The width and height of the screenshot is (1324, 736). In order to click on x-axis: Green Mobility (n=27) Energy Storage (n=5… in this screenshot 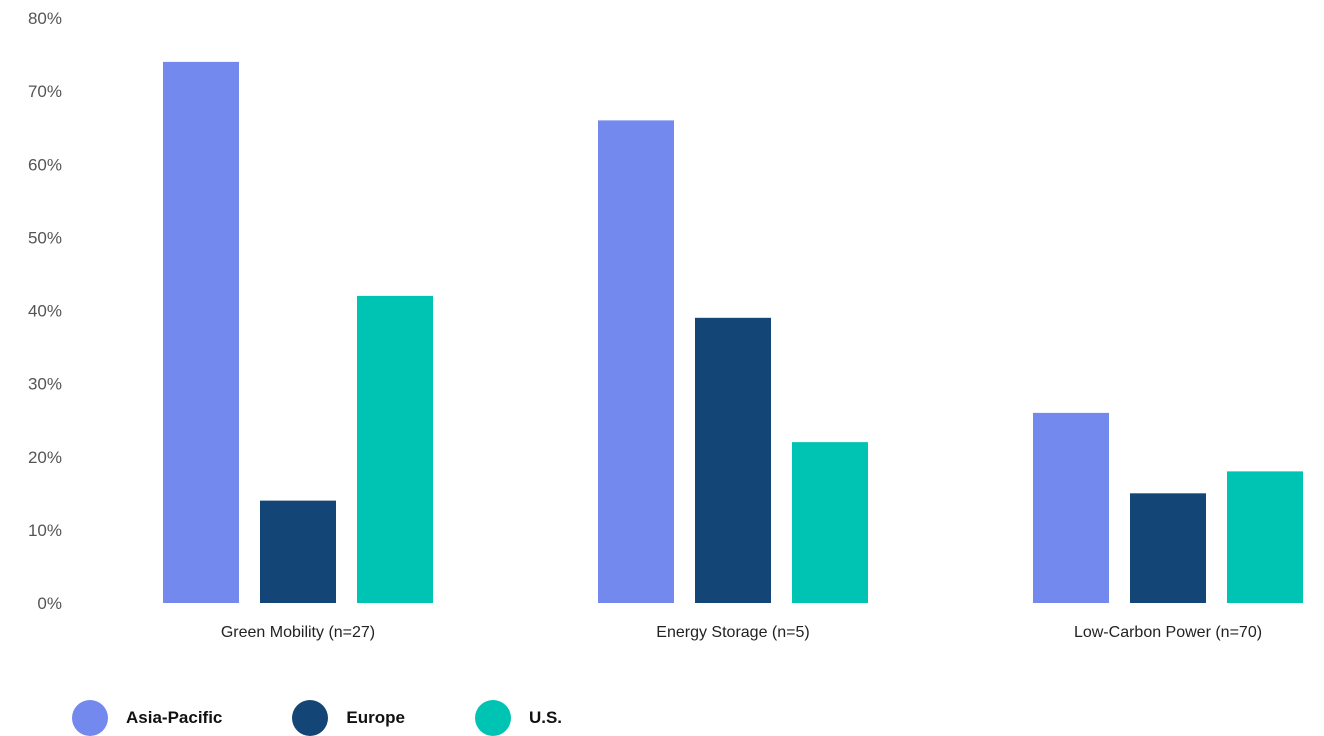, I will do `click(741, 632)`.